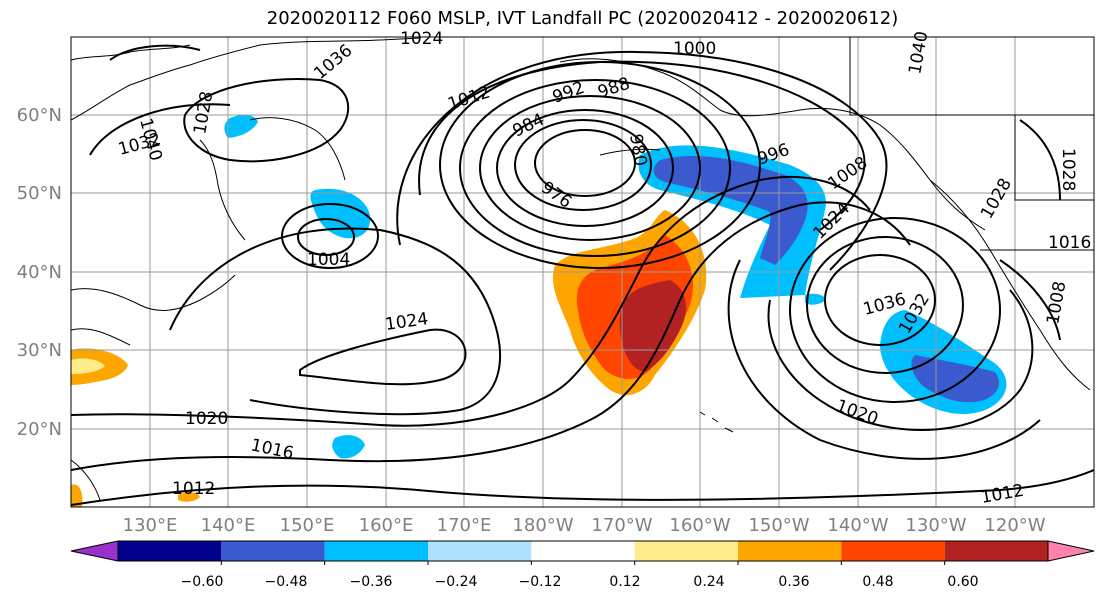  Describe the element at coordinates (857, 525) in the screenshot. I see `lon-label: 140°W` at that location.